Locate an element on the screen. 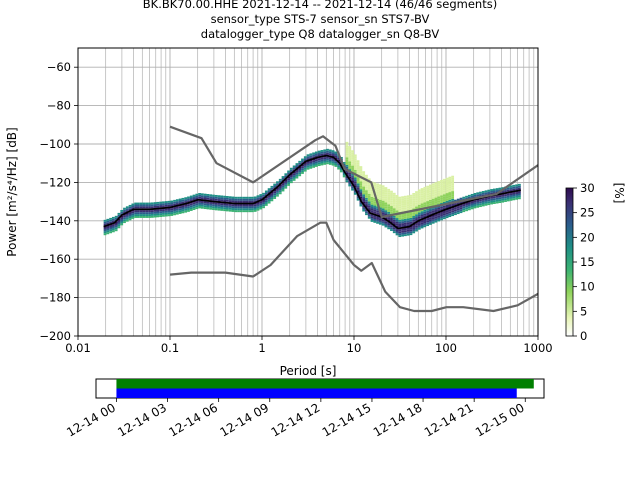 This screenshot has width=640, height=480. colorbar-tick-label: 15 is located at coordinates (587, 262).